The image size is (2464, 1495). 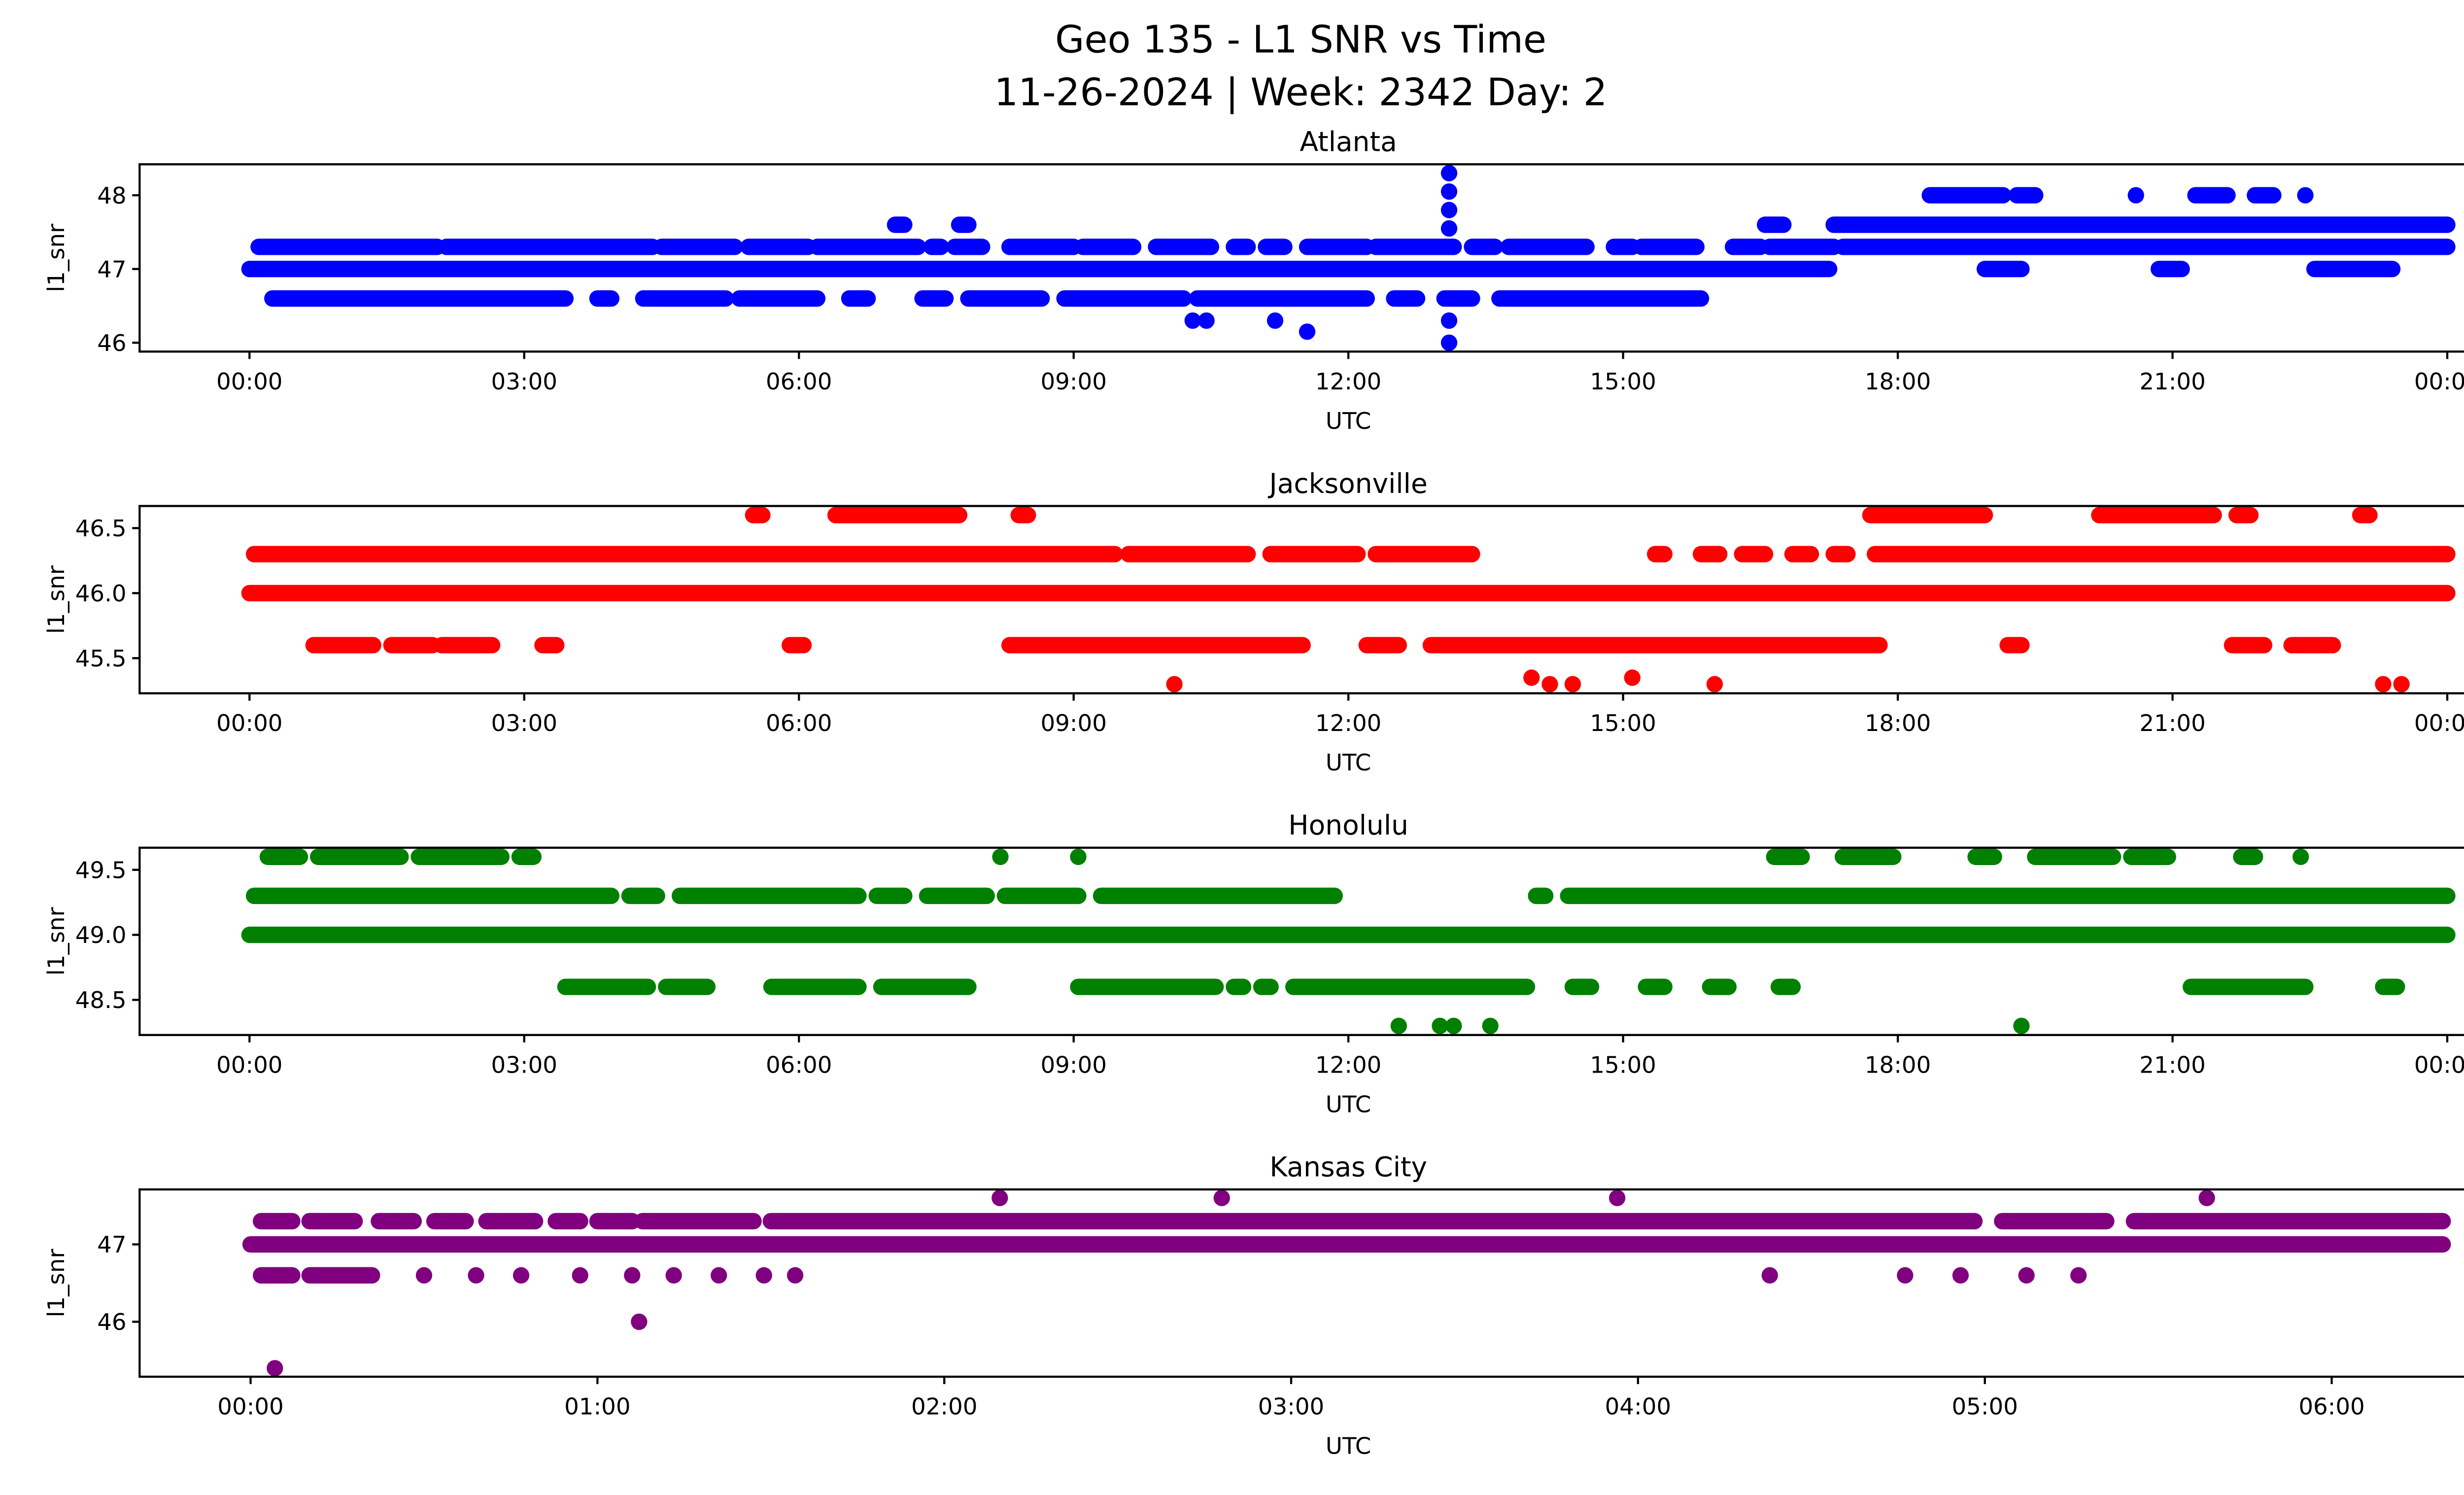 What do you see at coordinates (1348, 142) in the screenshot?
I see `subplot-title: Atlanta` at bounding box center [1348, 142].